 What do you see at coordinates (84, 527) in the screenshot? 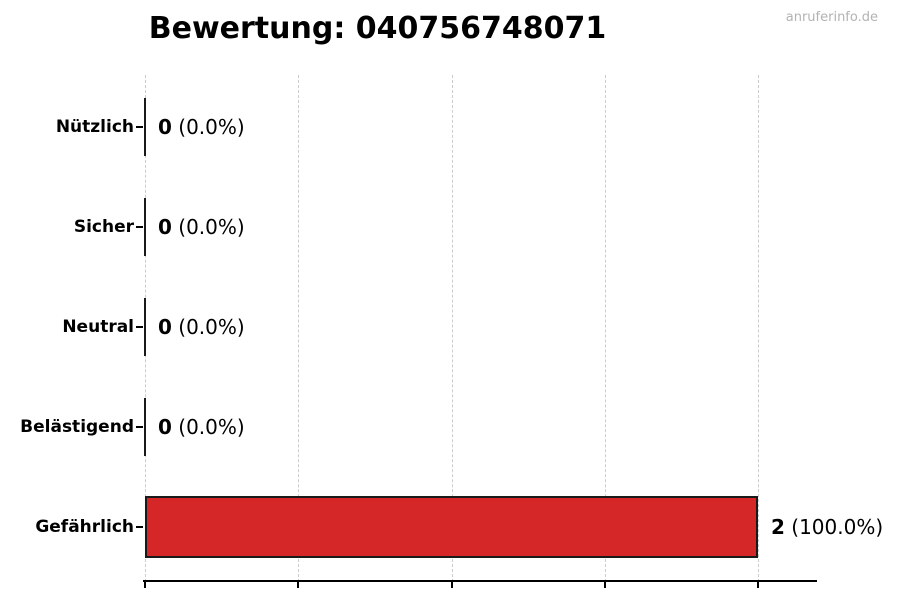
I see `category-label-gefährlich: Gefährlich` at bounding box center [84, 527].